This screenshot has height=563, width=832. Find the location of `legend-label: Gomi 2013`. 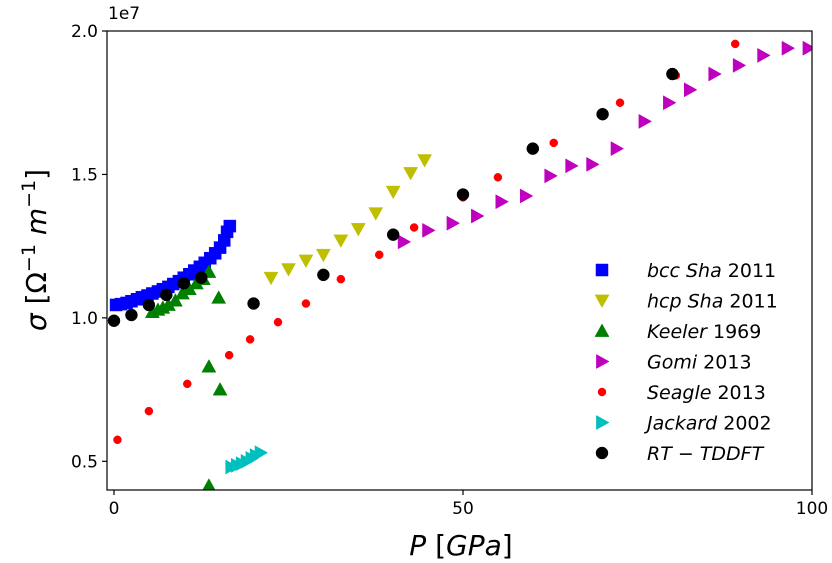

legend-label: Gomi 2013 is located at coordinates (699, 363).